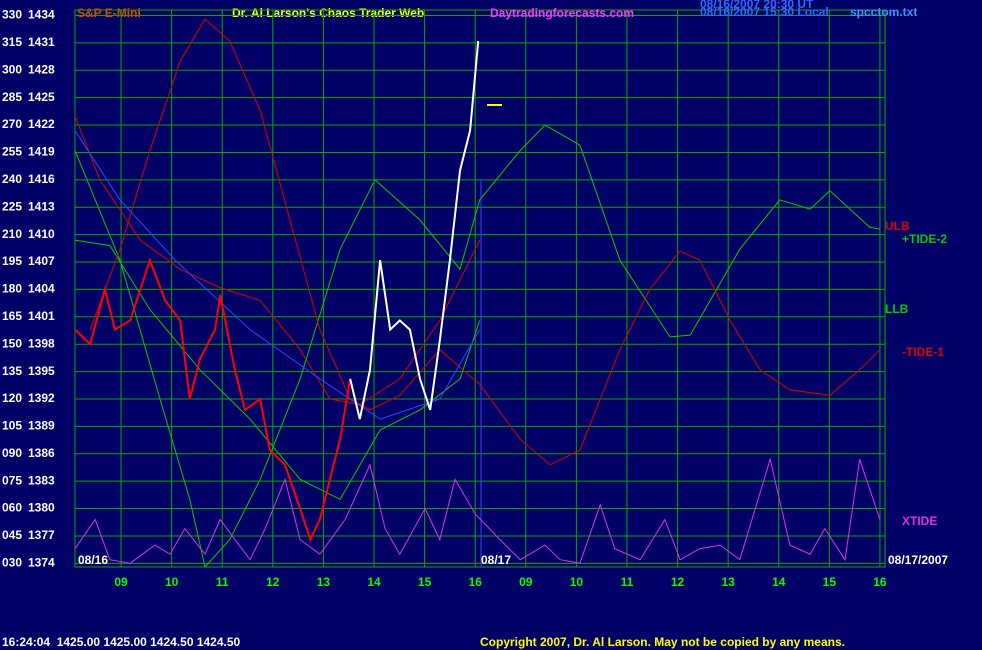 The height and width of the screenshot is (650, 982). I want to click on y2-tick-label: 1431, so click(41, 42).